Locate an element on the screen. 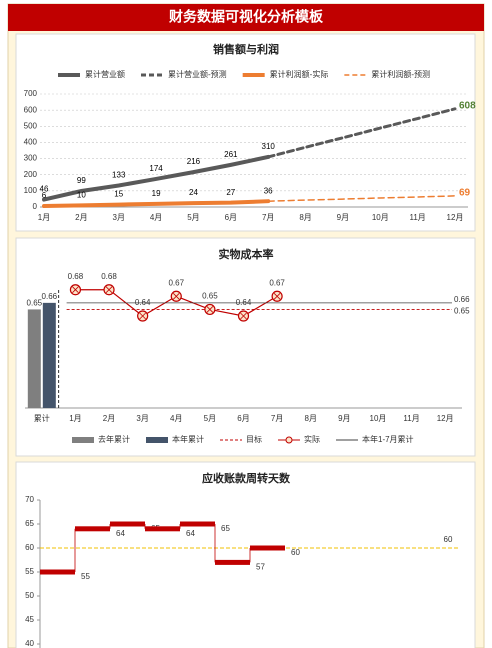 The width and height of the screenshot is (492, 648). y-tick-label: 600 is located at coordinates (31, 109).